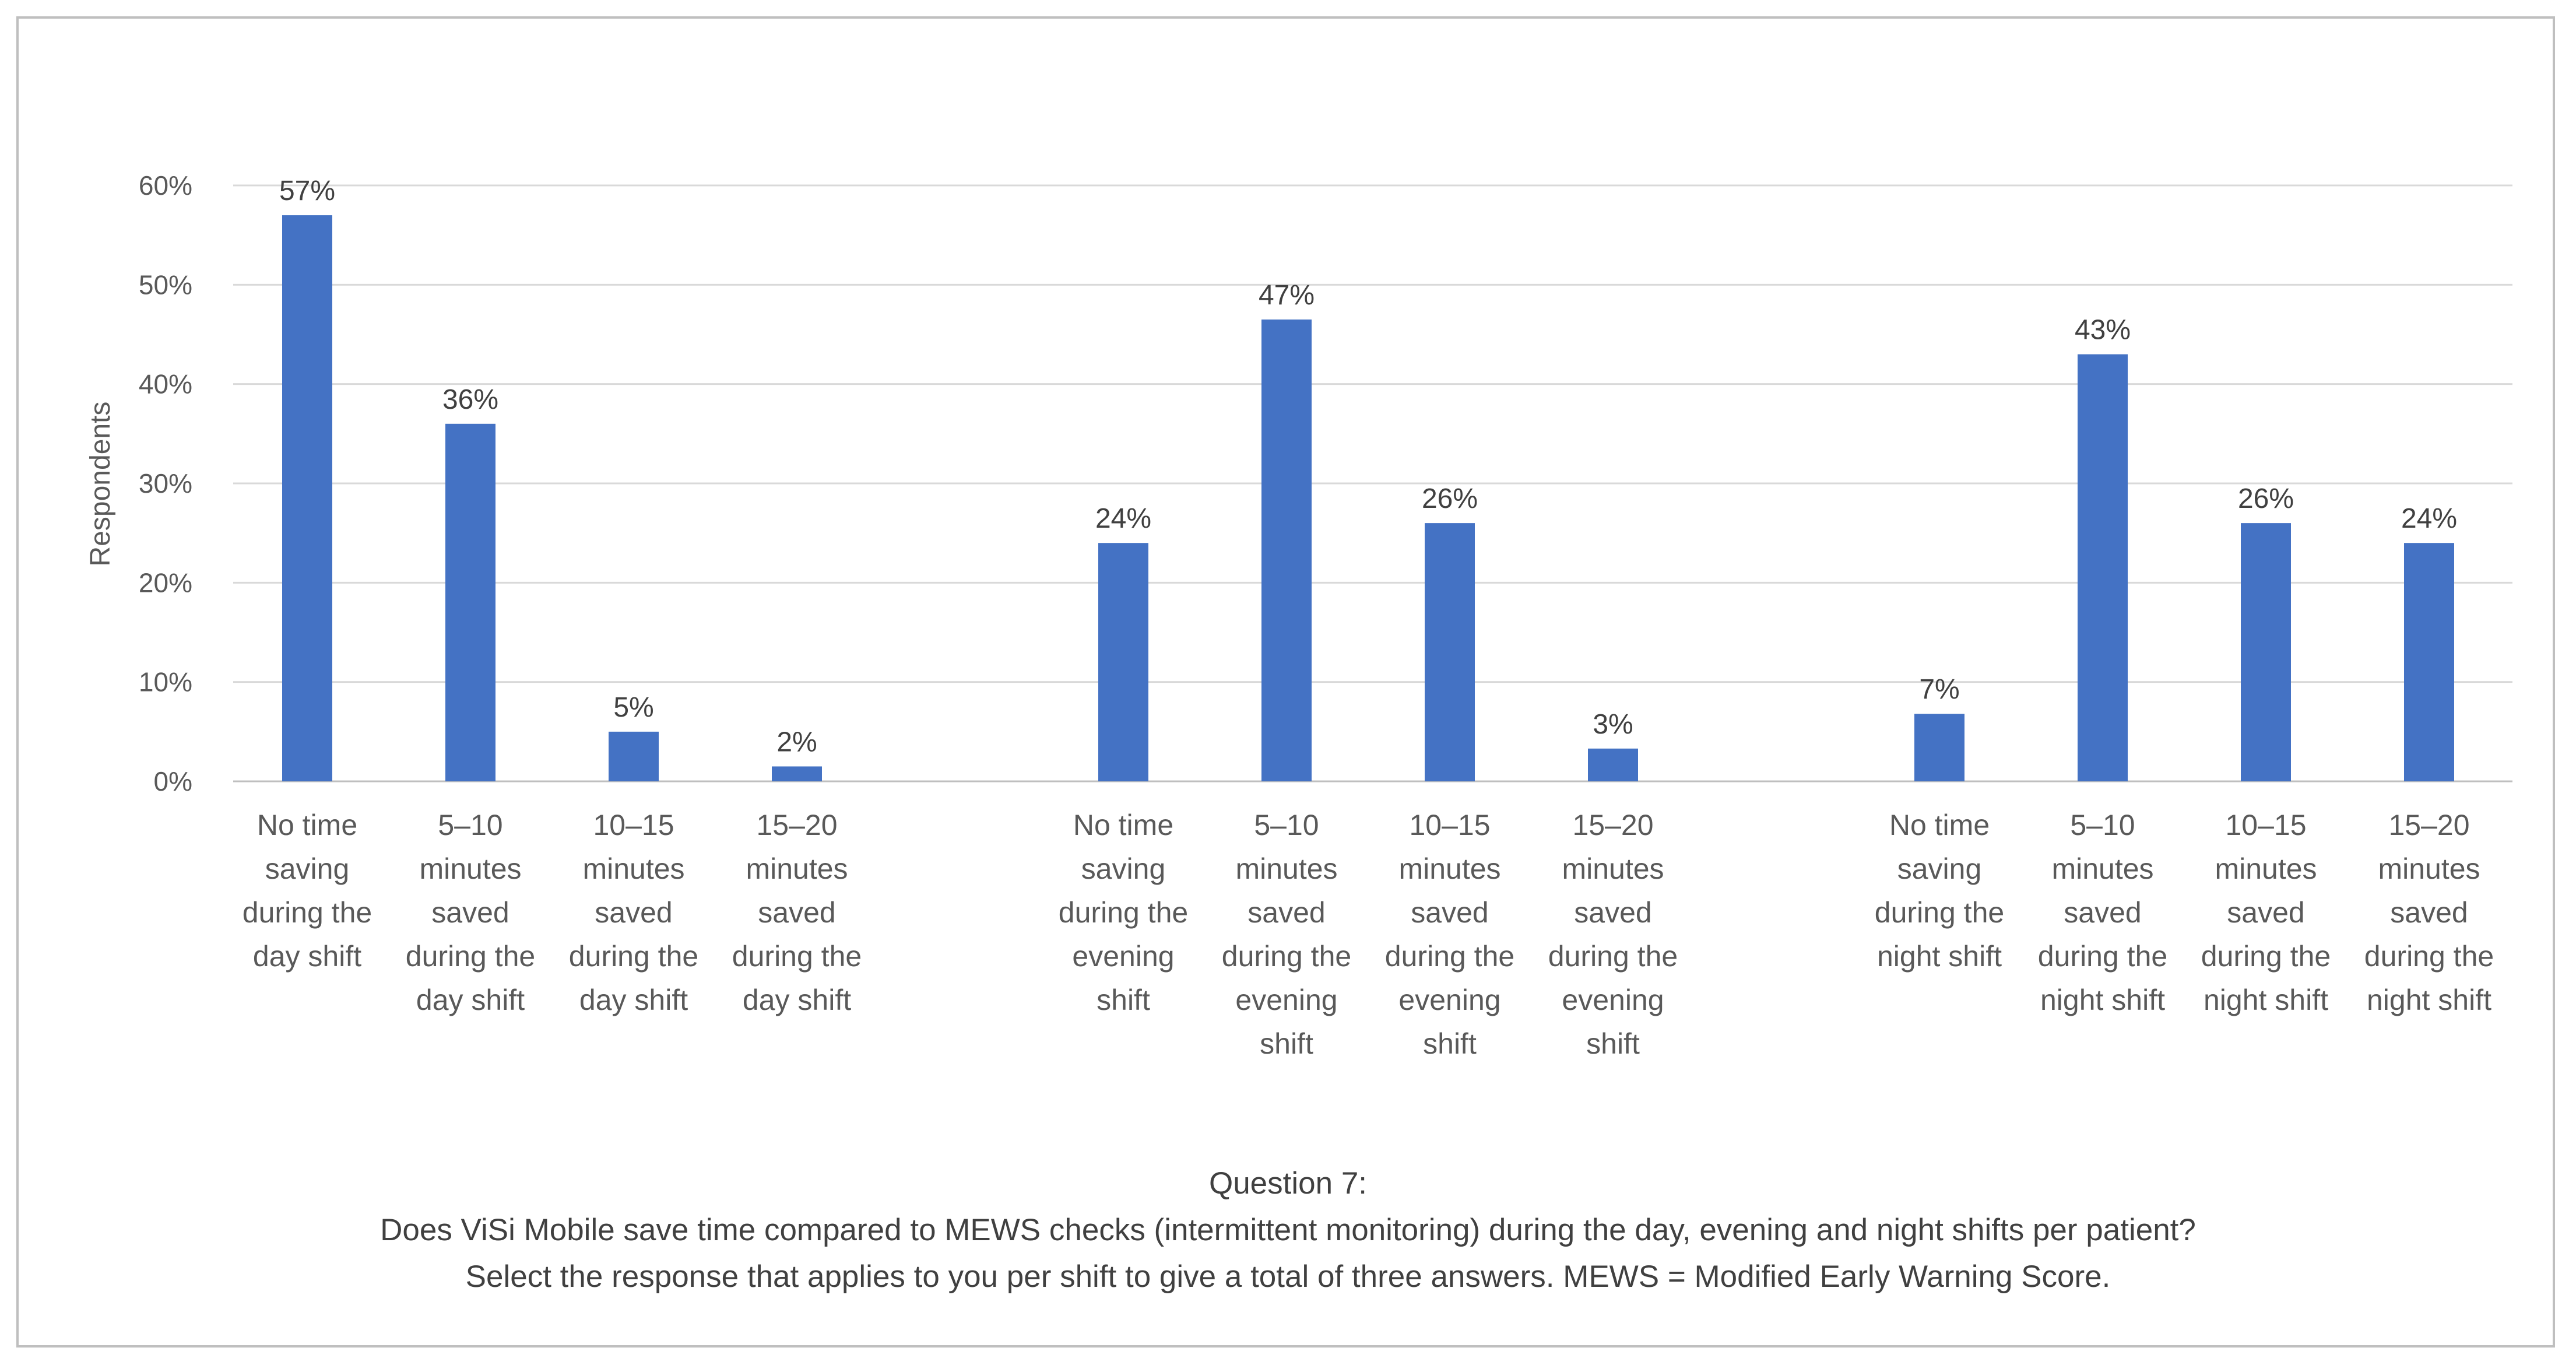  What do you see at coordinates (165, 185) in the screenshot?
I see `y-tick-label: 60%` at bounding box center [165, 185].